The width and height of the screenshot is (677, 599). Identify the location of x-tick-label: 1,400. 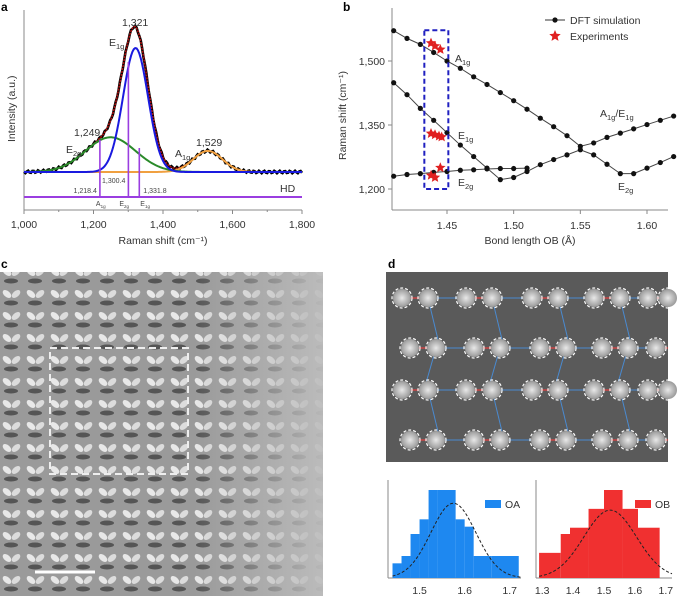
(163, 225).